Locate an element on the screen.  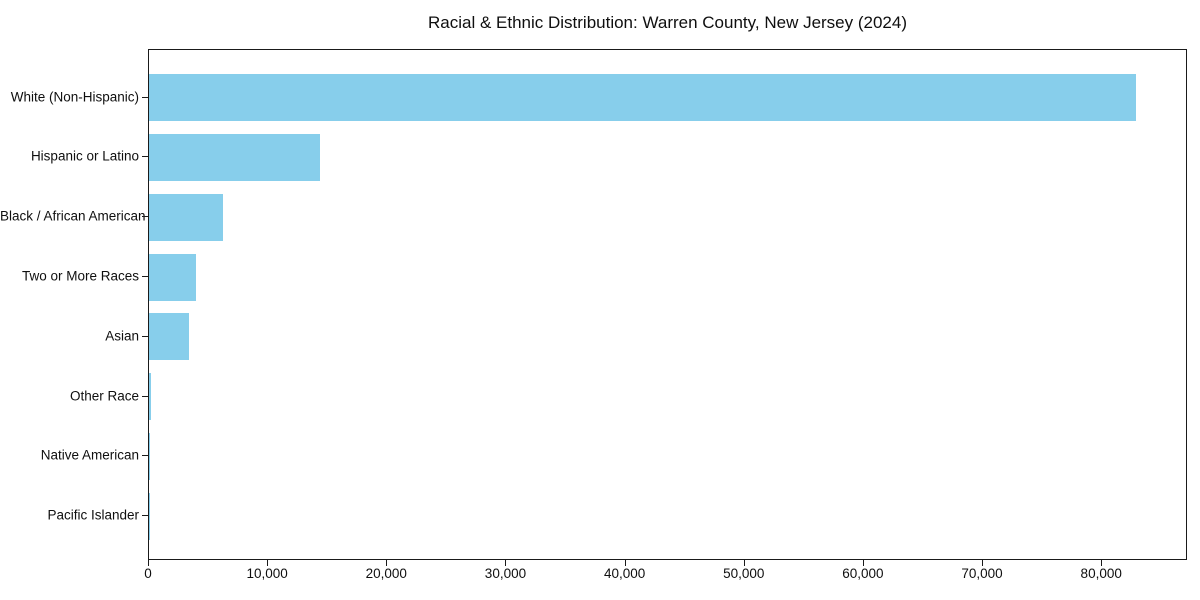
y-tick-label: White (Non-Hispanic) is located at coordinates (74, 97).